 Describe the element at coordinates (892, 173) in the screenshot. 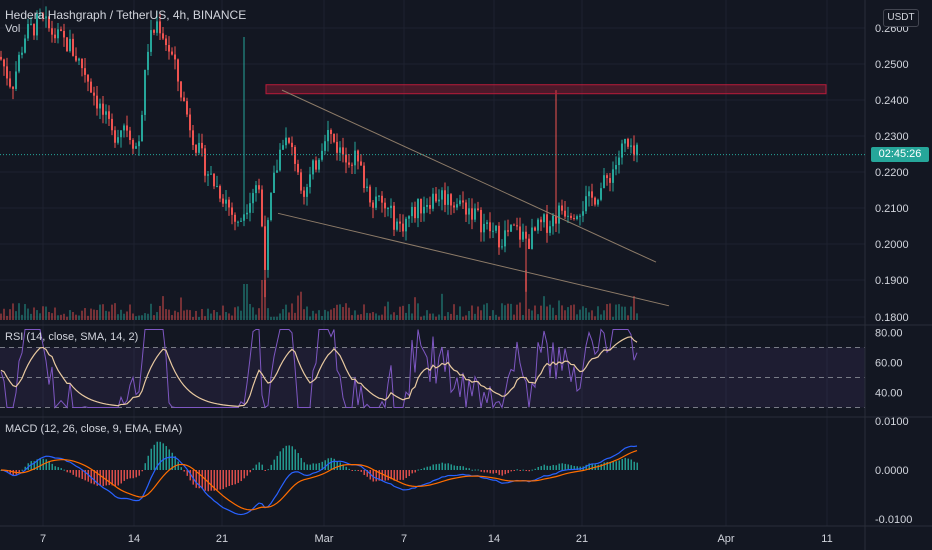

I see `price-tick-label: 0.2200` at that location.